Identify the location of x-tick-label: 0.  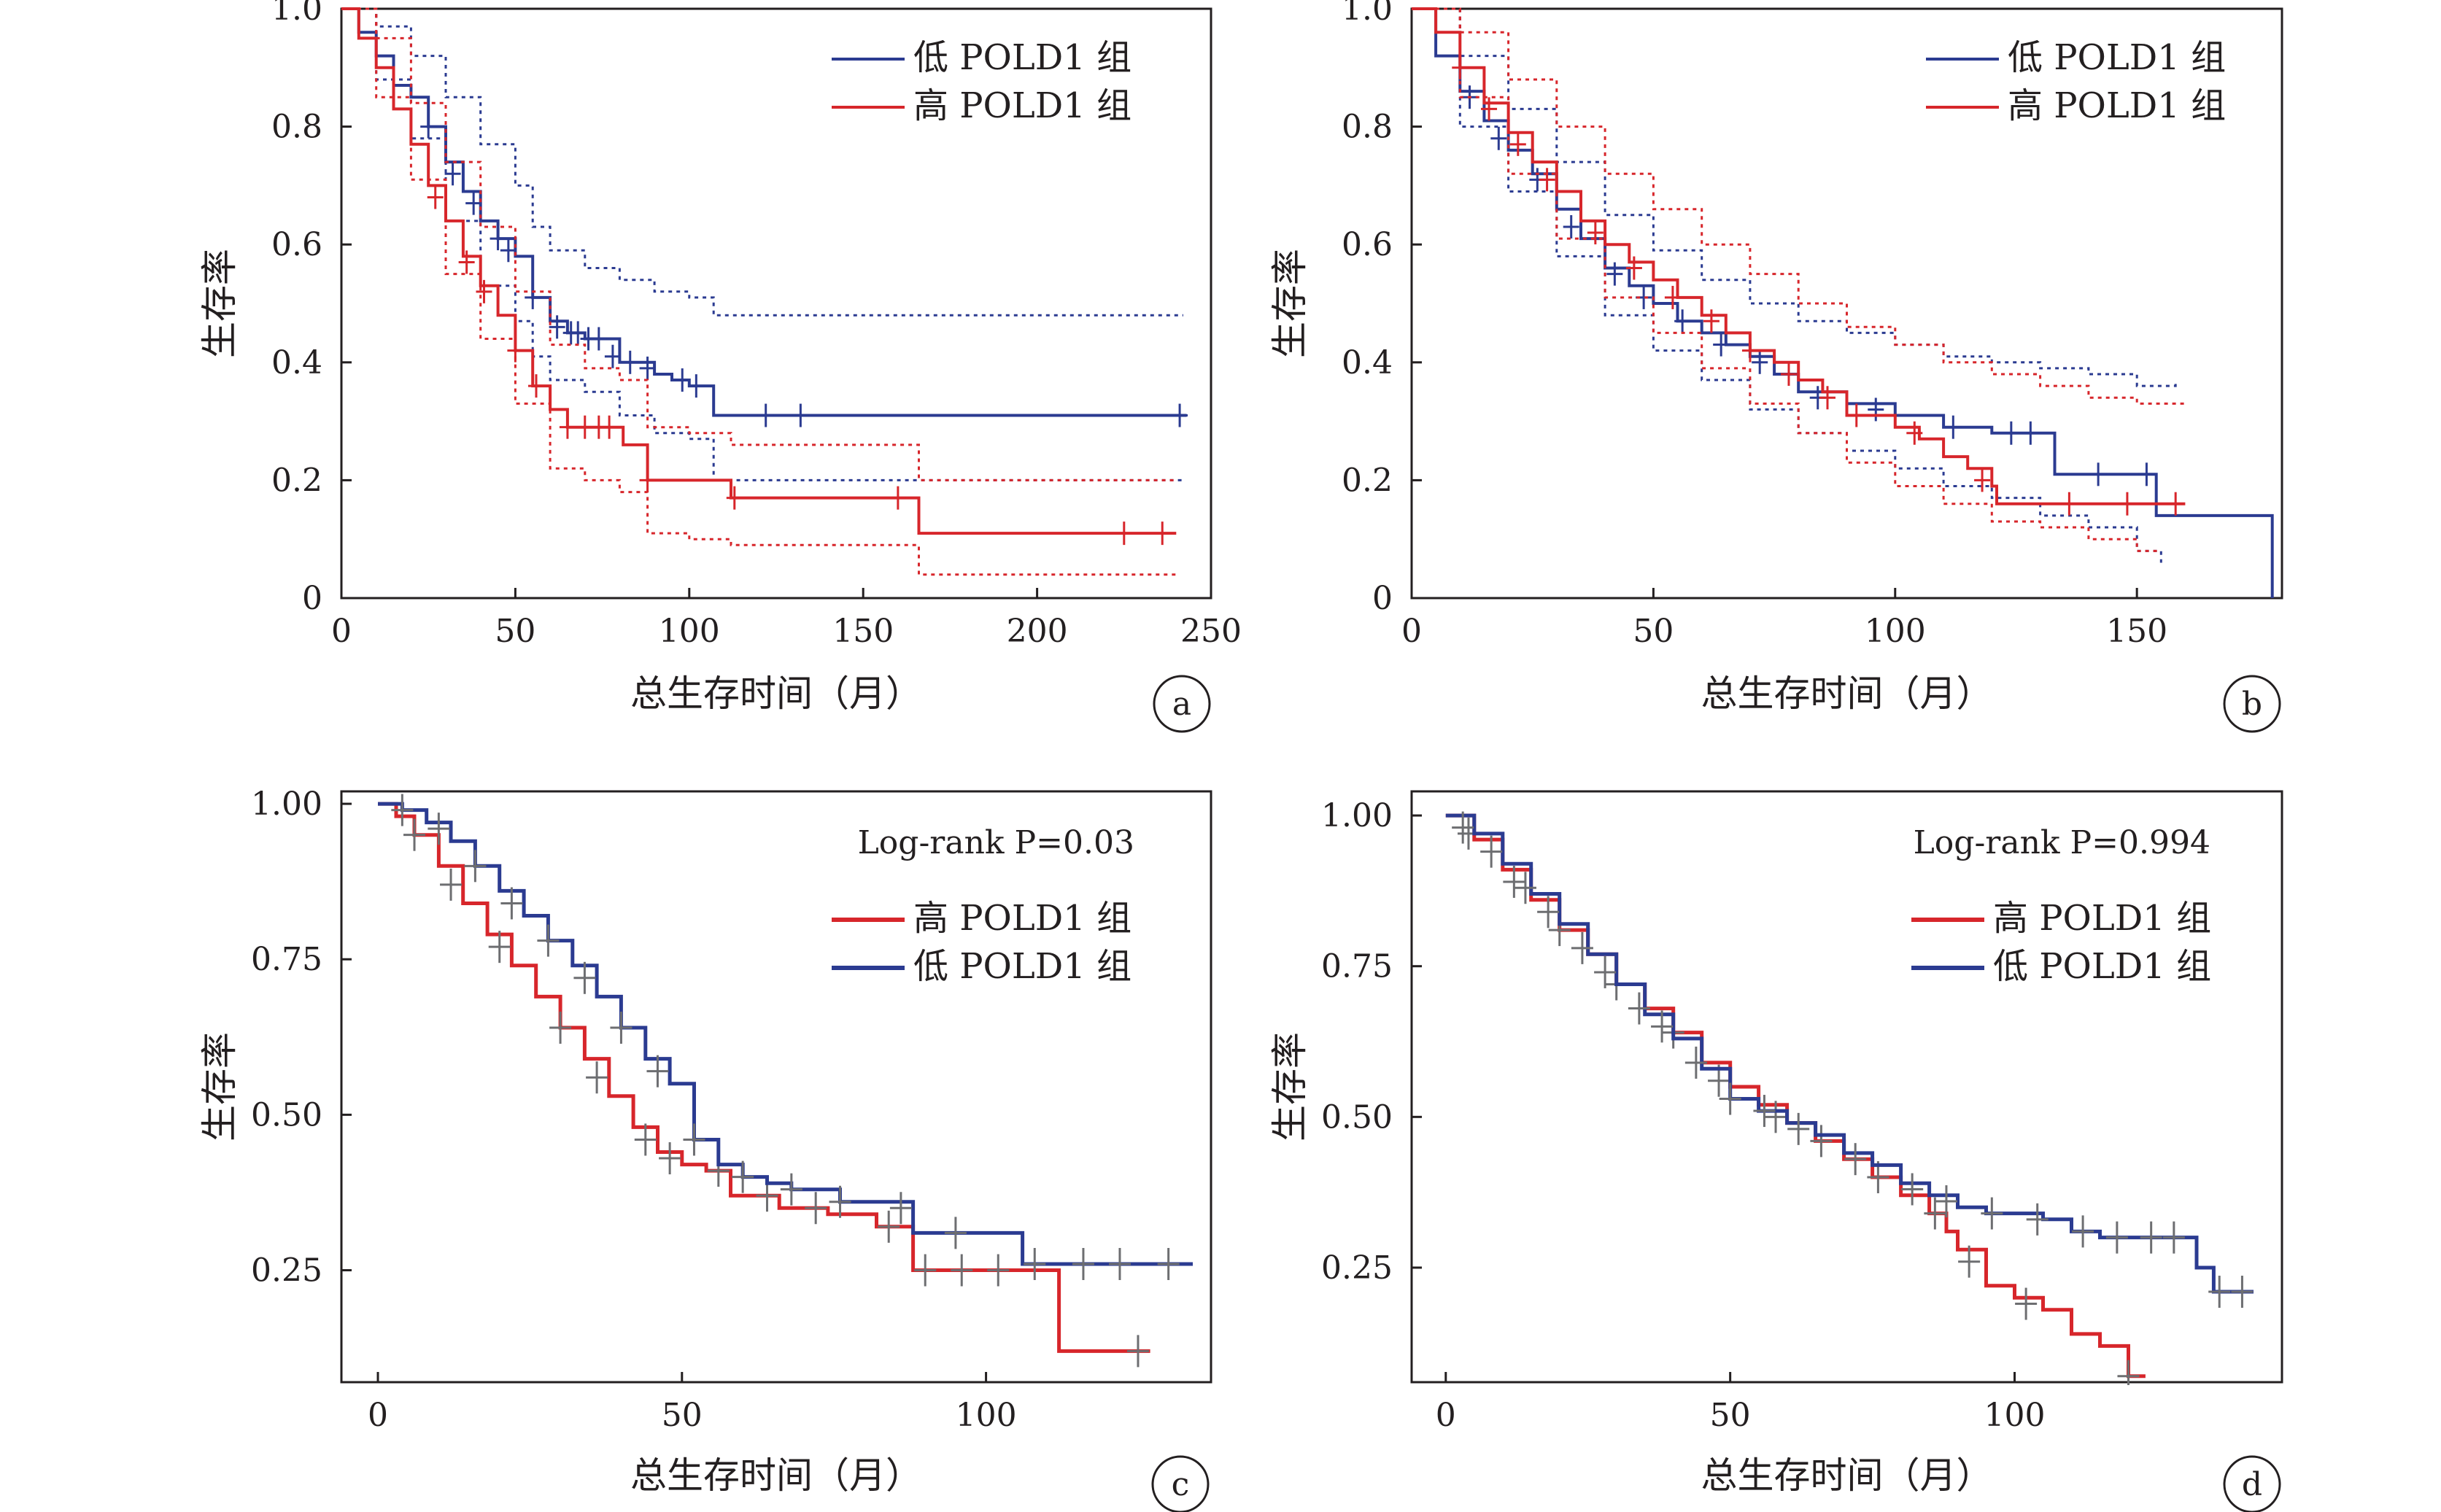
(341, 631).